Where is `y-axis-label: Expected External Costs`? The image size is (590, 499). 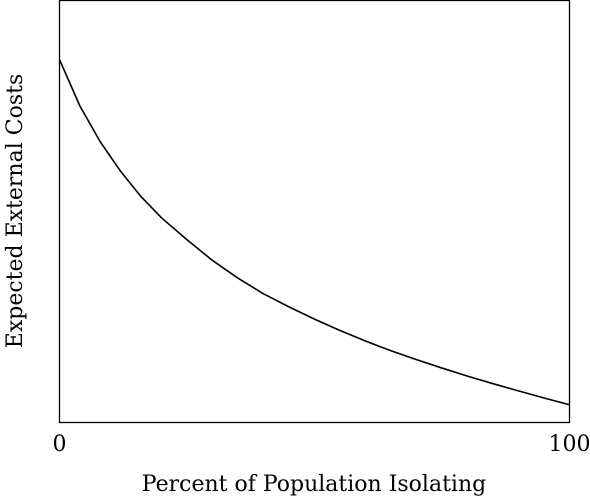 y-axis-label: Expected External Costs is located at coordinates (15, 211).